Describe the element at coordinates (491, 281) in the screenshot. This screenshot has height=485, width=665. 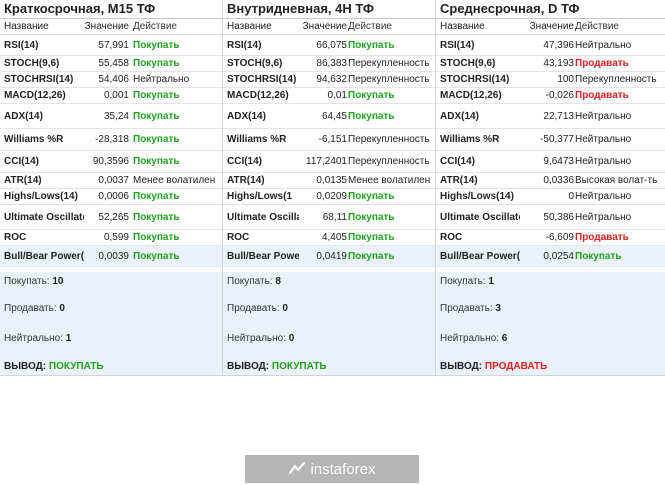
I see `summary-count: 1` at that location.